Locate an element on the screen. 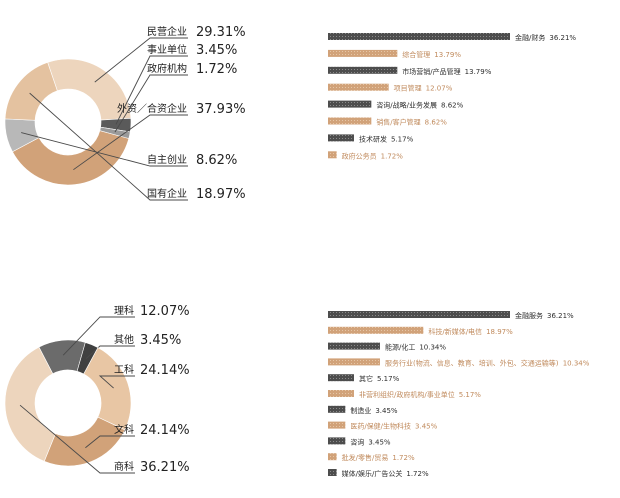 This screenshot has height=498, width=620. slice-value: 37.93% is located at coordinates (221, 109).